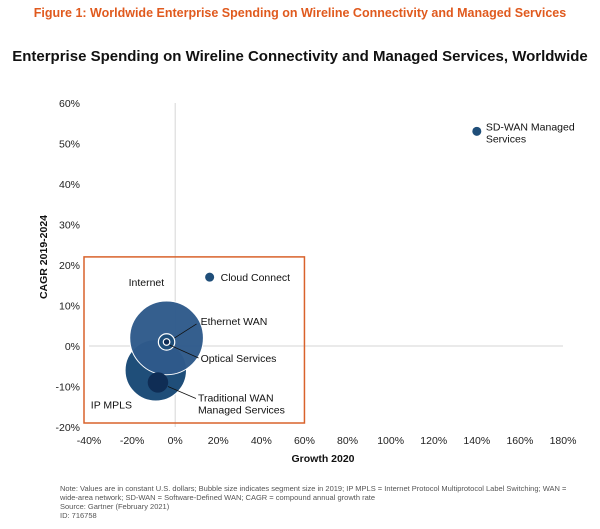  I want to click on label-optical-services: Optical Services, so click(239, 359).